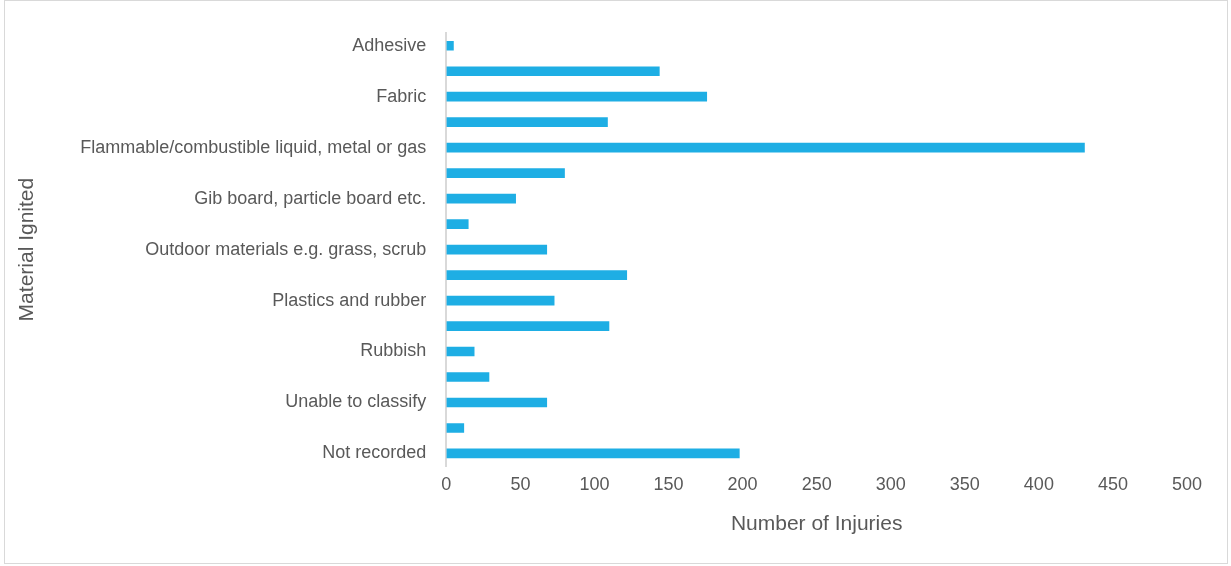 The height and width of the screenshot is (566, 1231). What do you see at coordinates (446, 483) in the screenshot?
I see `x-tick-label: 0` at bounding box center [446, 483].